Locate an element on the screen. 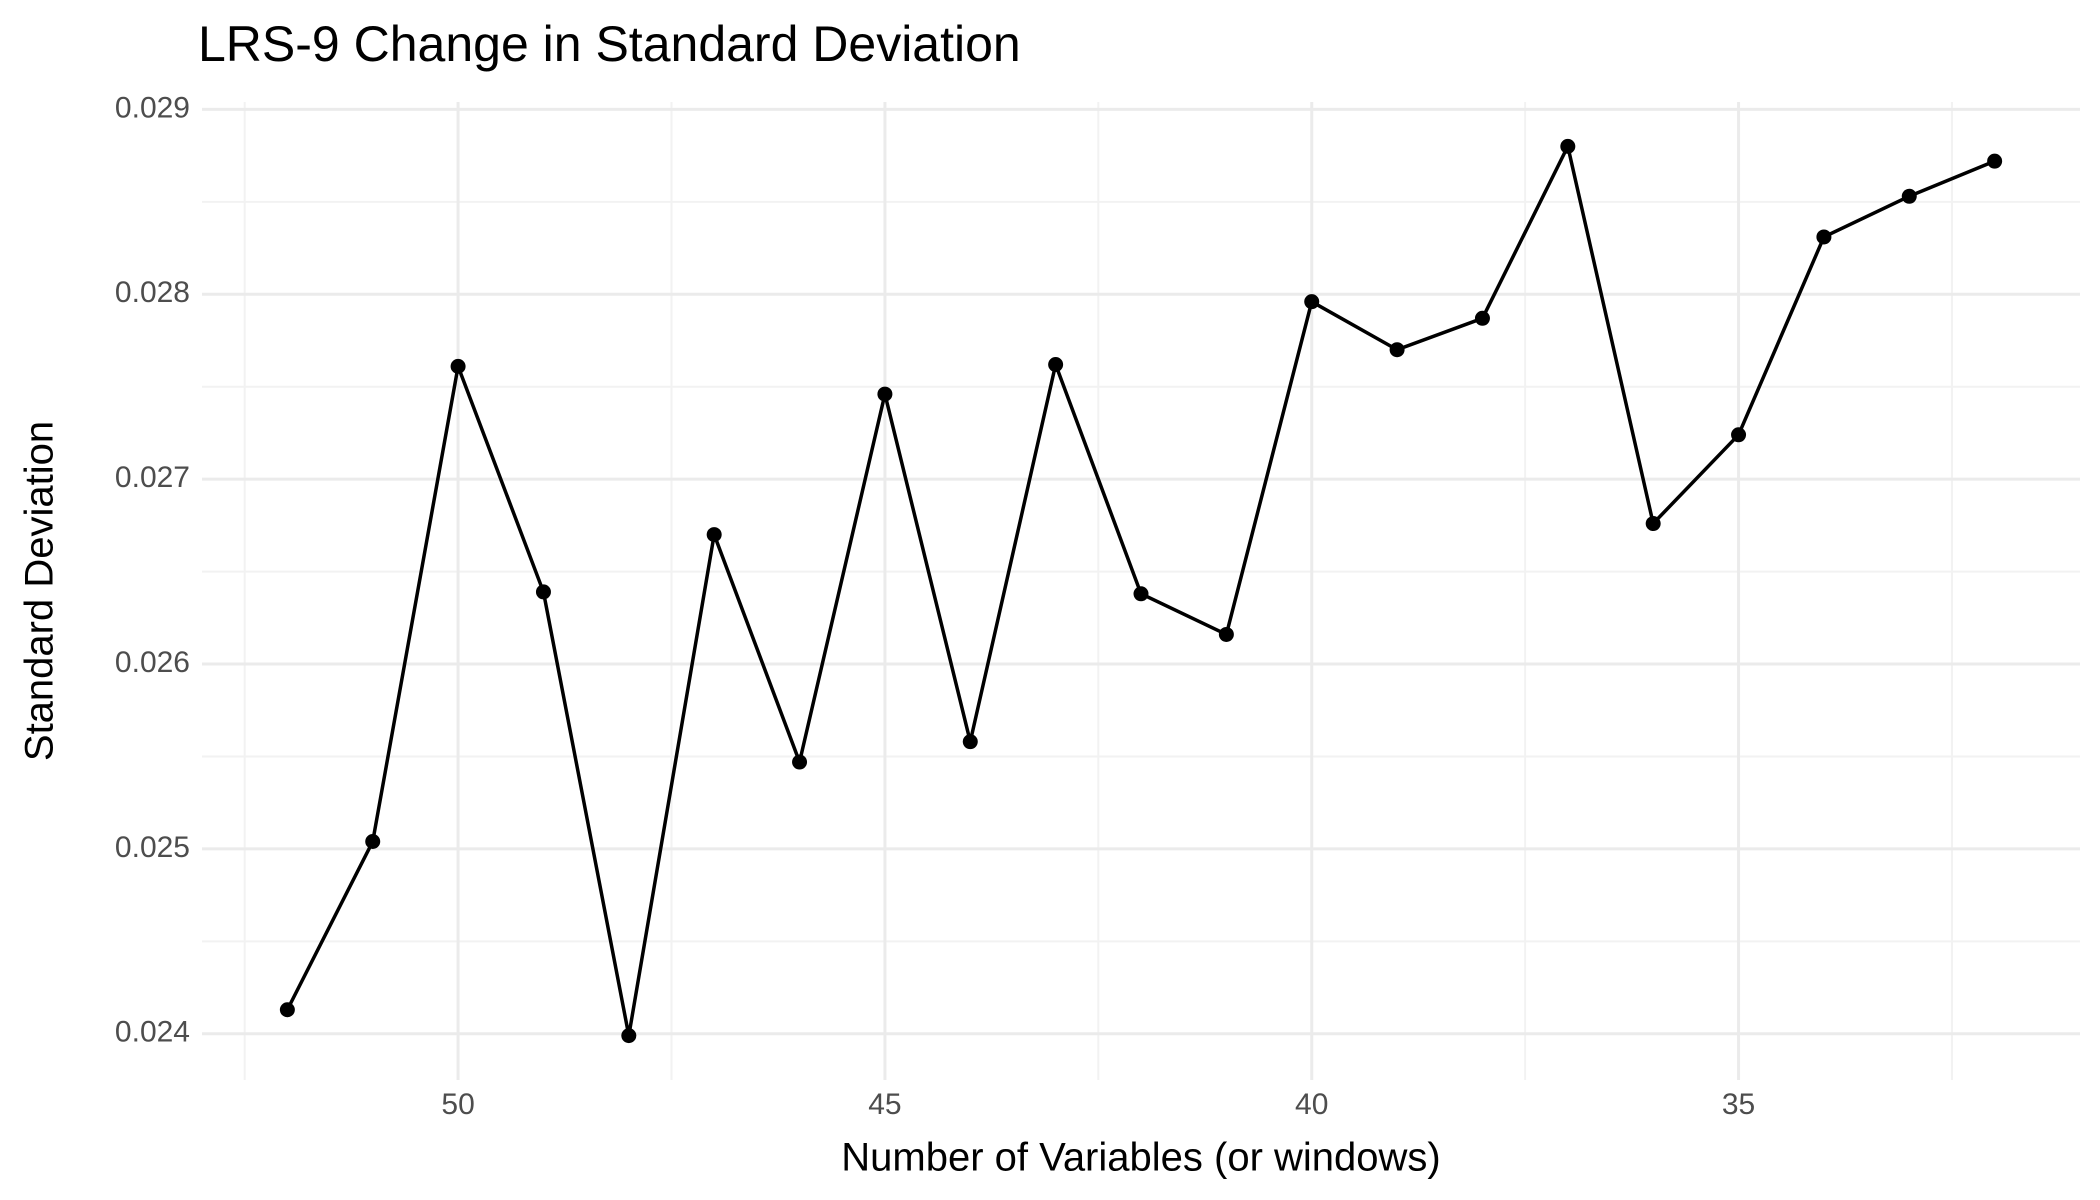  y-tick-label: 0.026 is located at coordinates (152, 662).